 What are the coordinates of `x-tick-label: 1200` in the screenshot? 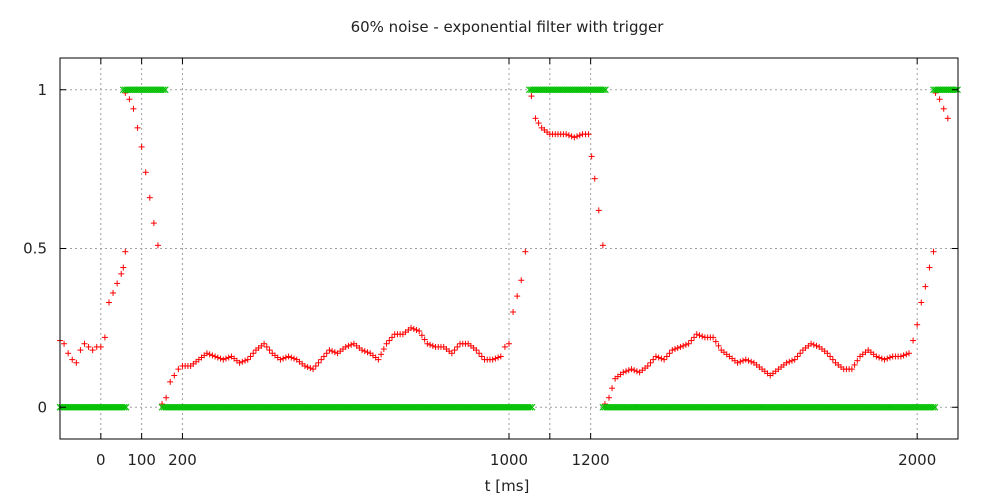 It's located at (591, 460).